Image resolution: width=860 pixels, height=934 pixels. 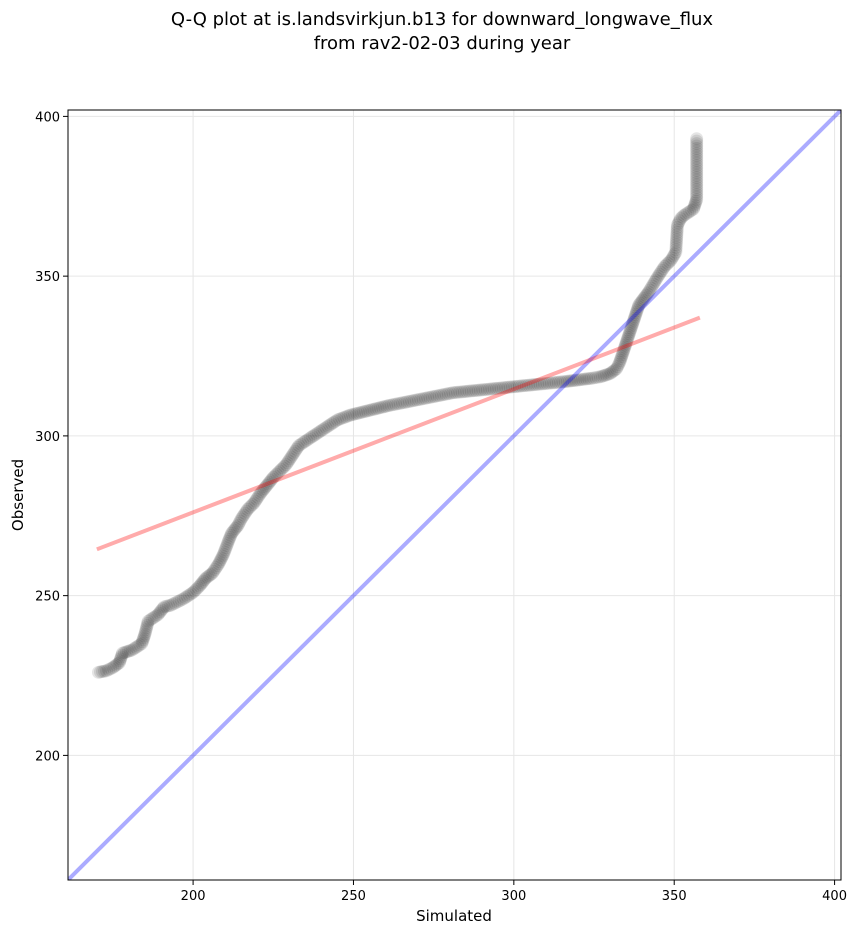 What do you see at coordinates (47, 277) in the screenshot?
I see `y-tick-label-3: 350` at bounding box center [47, 277].